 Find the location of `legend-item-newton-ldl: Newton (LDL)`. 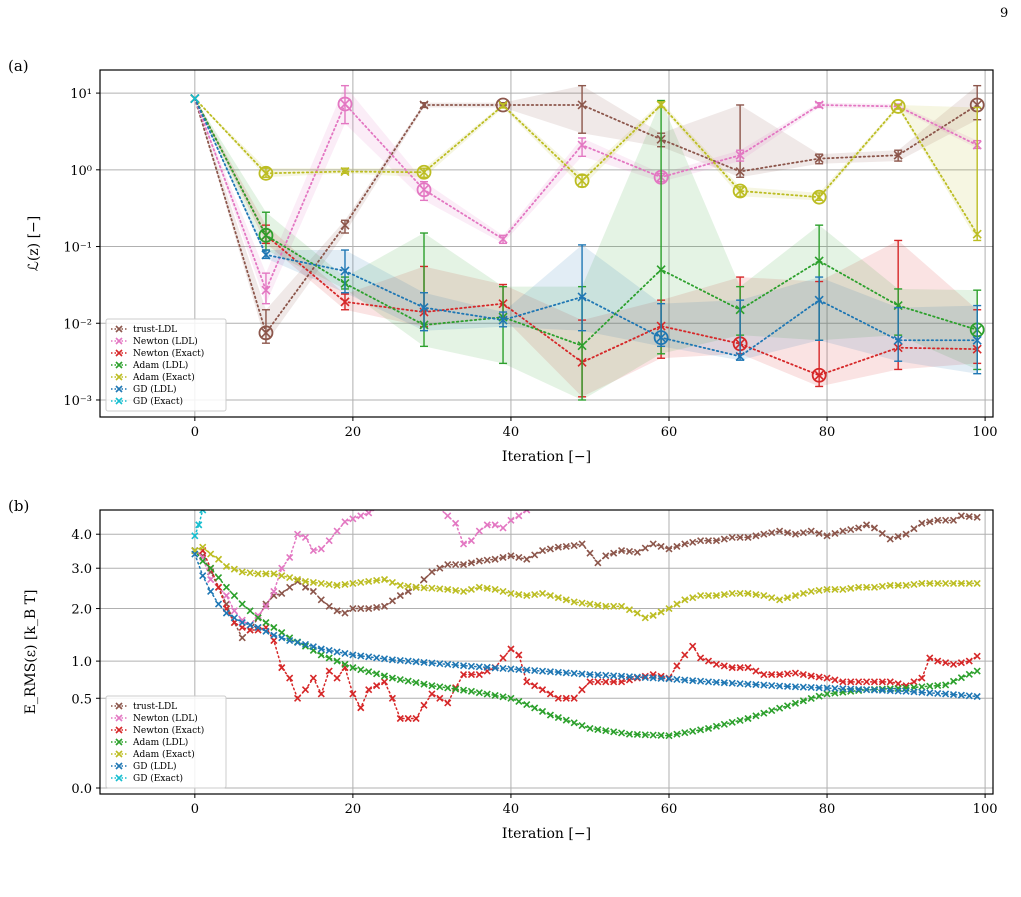

legend-item-newton-ldl: Newton (LDL) is located at coordinates (154, 341).